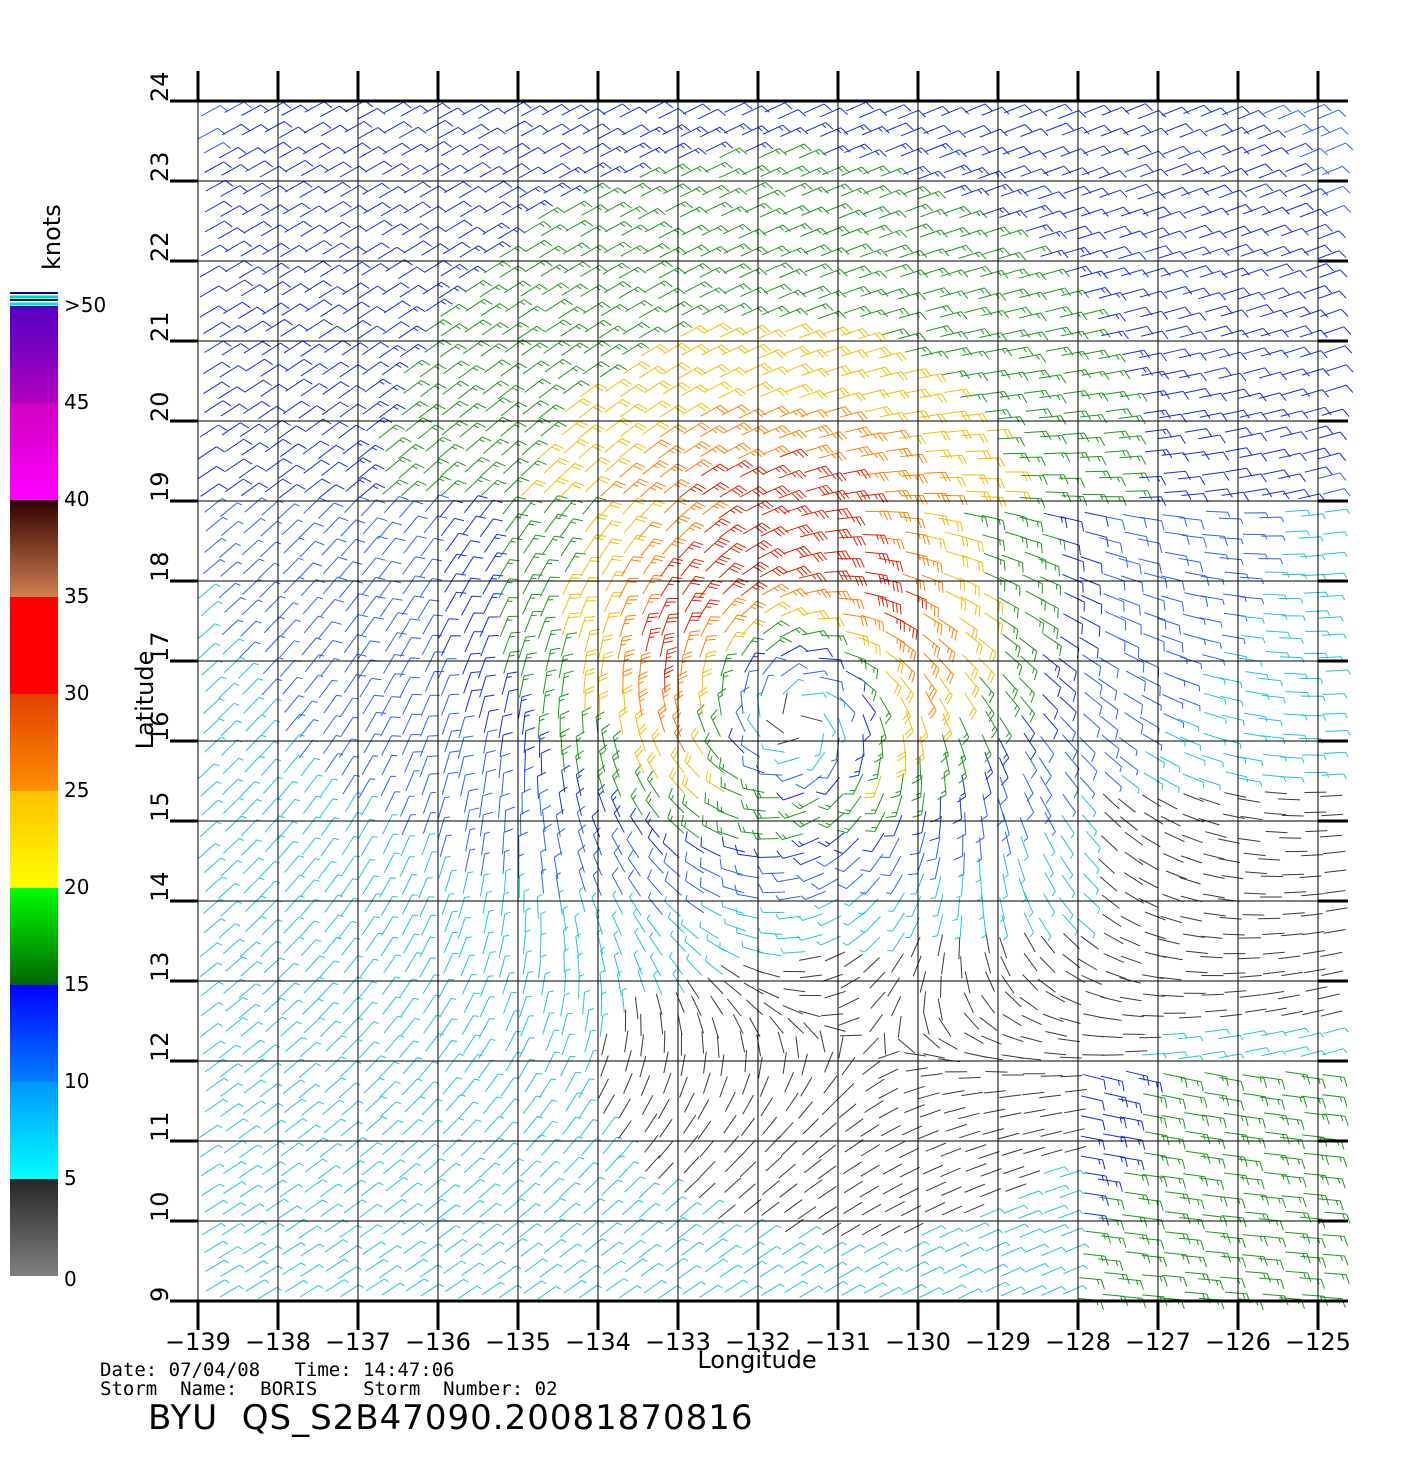  Describe the element at coordinates (758, 1342) in the screenshot. I see `longitude-tick-label: −132` at that location.